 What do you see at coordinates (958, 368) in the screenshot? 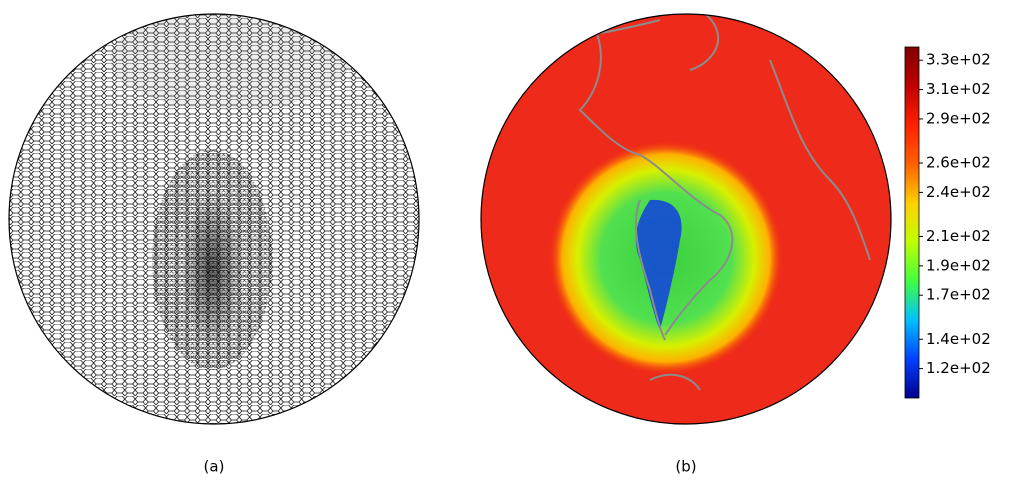
I see `colorbar-tick-label: 1.2e+02` at bounding box center [958, 368].